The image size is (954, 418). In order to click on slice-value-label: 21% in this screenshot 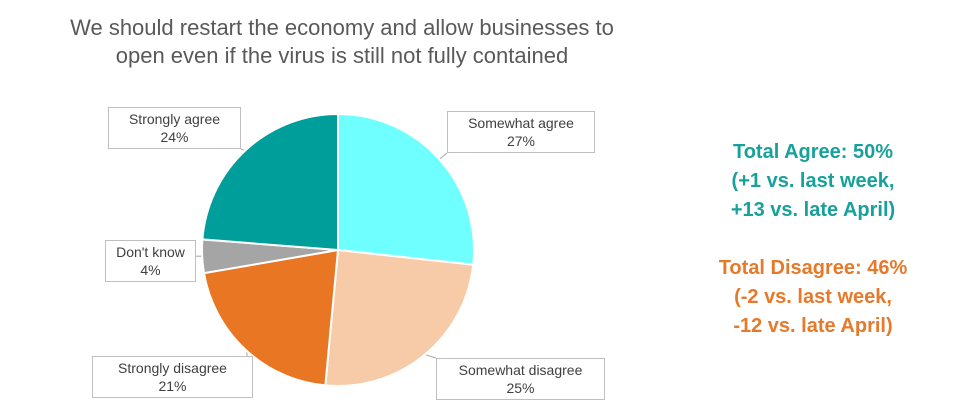, I will do `click(172, 386)`.